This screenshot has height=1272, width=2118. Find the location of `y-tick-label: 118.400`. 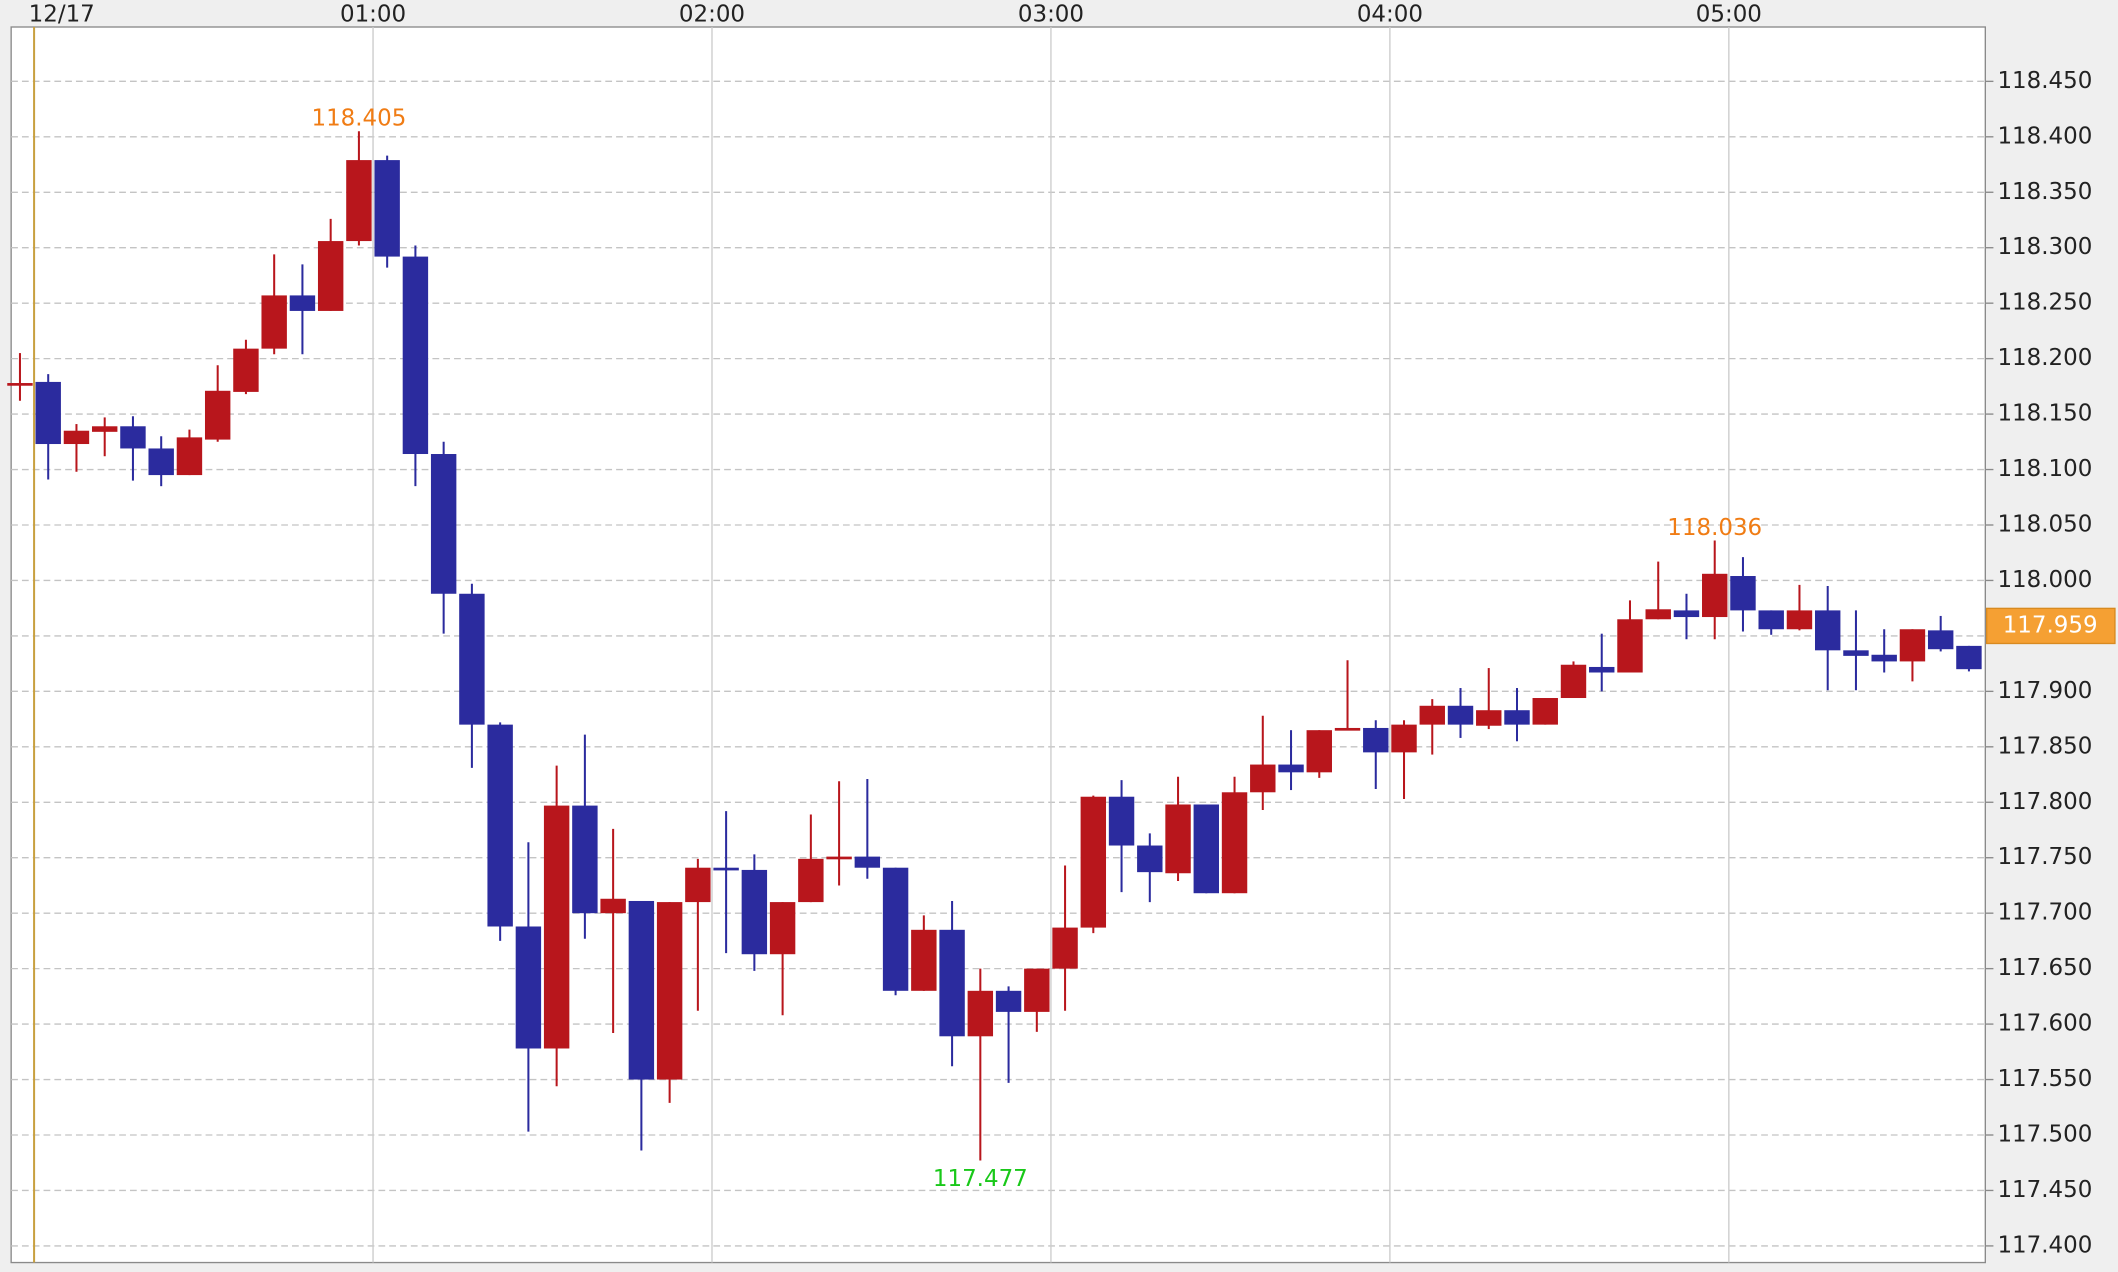

y-tick-label: 118.400 is located at coordinates (2044, 136).